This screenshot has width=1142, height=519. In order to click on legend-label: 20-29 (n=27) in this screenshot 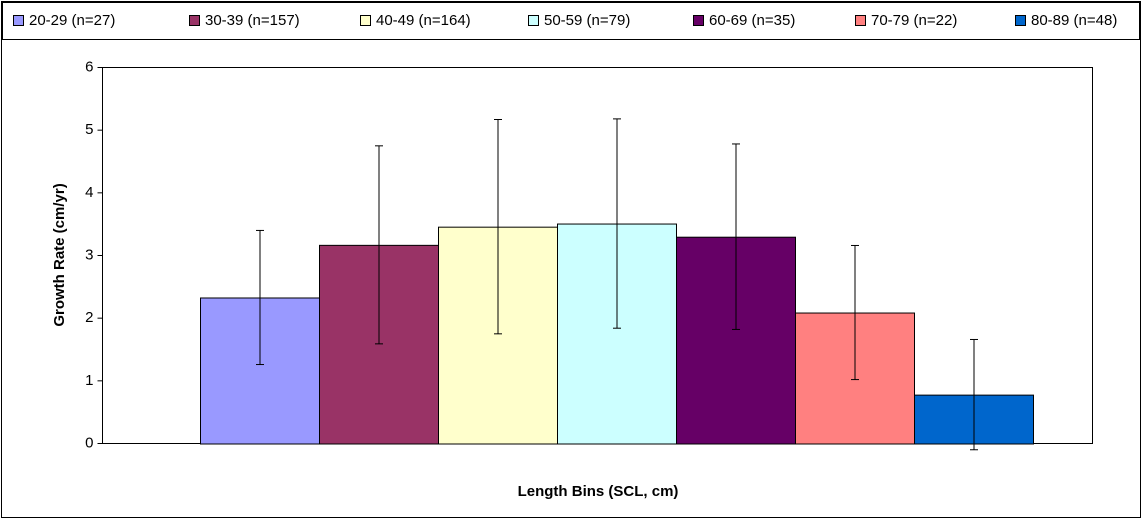, I will do `click(72, 20)`.